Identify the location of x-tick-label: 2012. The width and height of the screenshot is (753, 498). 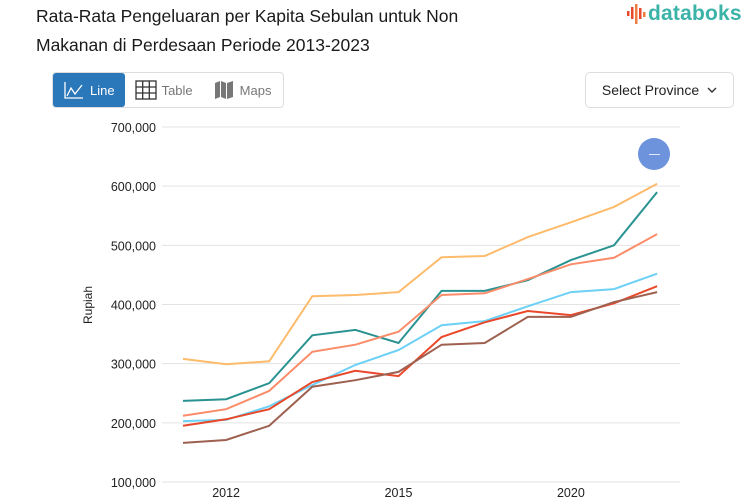
(226, 492).